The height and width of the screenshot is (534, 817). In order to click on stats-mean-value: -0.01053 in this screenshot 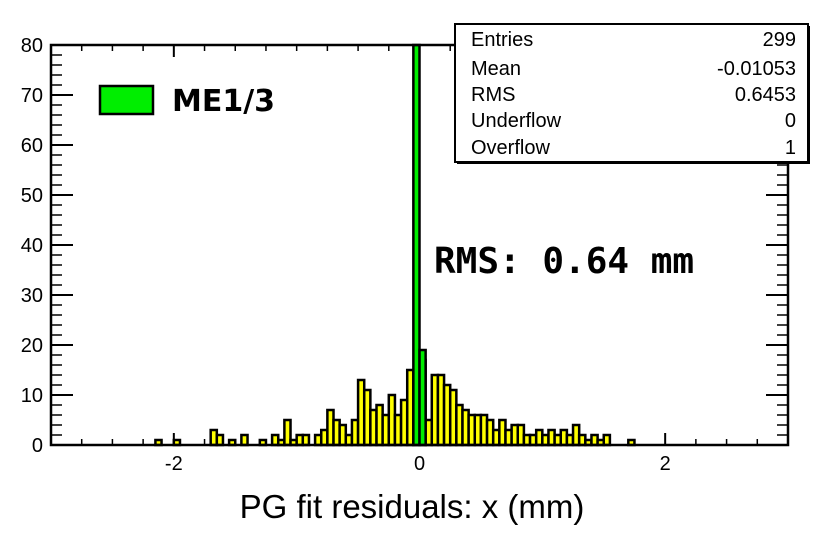, I will do `click(756, 69)`.